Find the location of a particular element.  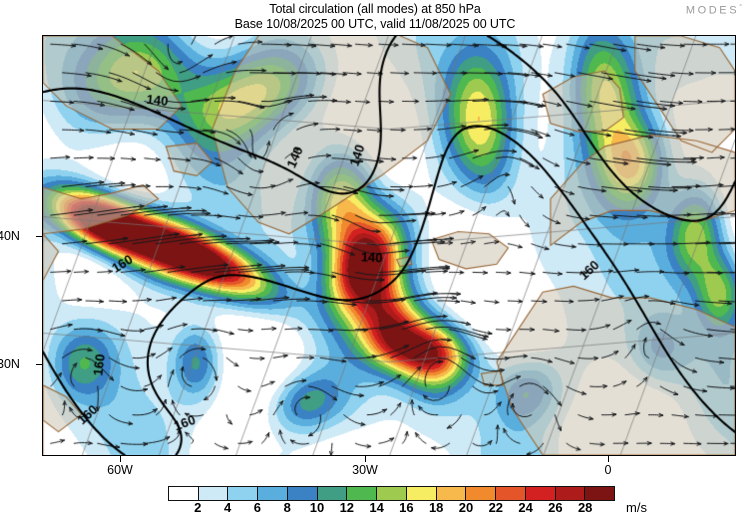

colorbar-tick-16: 16 is located at coordinates (406, 507).